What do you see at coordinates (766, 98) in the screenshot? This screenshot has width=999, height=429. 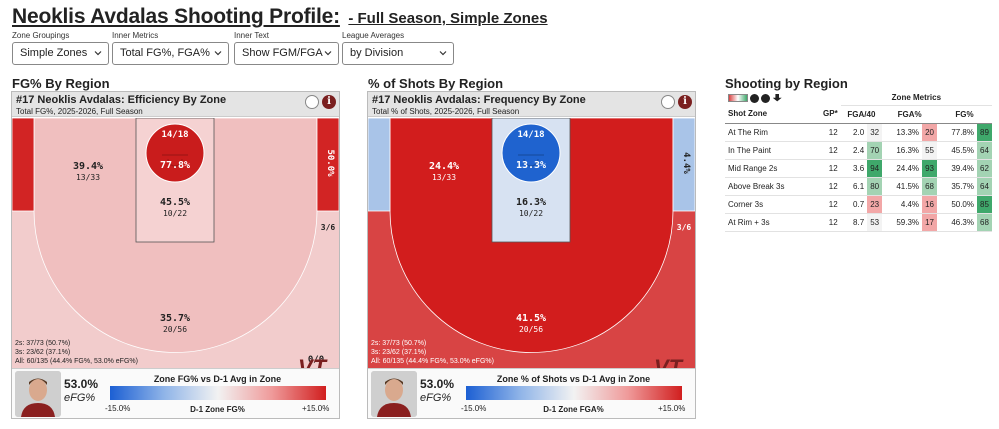 I see `settings-icon` at bounding box center [766, 98].